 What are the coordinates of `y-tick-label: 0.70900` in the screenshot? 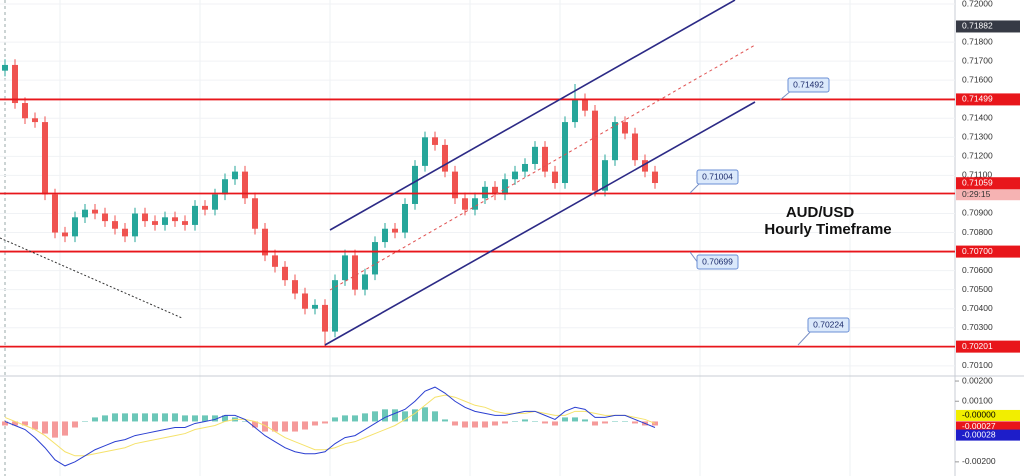 It's located at (977, 213).